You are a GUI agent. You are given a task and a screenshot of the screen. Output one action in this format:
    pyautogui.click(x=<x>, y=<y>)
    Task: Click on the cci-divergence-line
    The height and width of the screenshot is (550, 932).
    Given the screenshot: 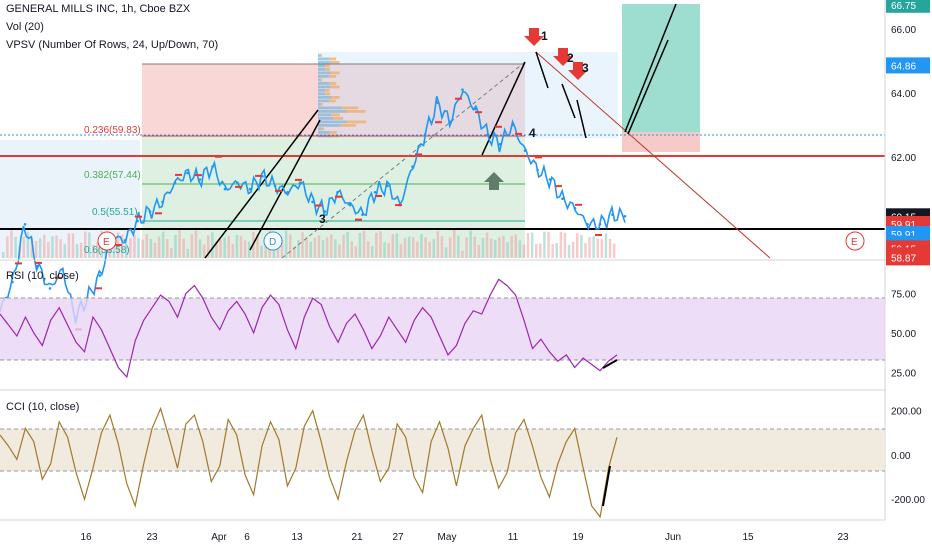 What is the action you would take?
    pyautogui.click(x=606, y=486)
    